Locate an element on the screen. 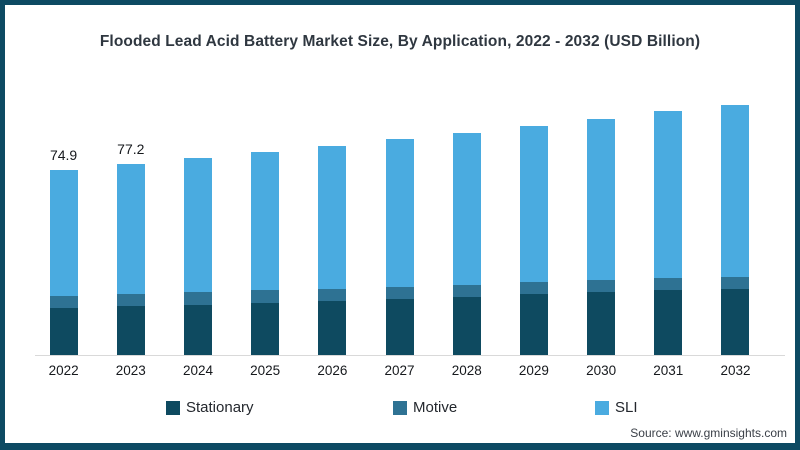 The height and width of the screenshot is (450, 800). bar-column-2023: 77.2 is located at coordinates (130, 220).